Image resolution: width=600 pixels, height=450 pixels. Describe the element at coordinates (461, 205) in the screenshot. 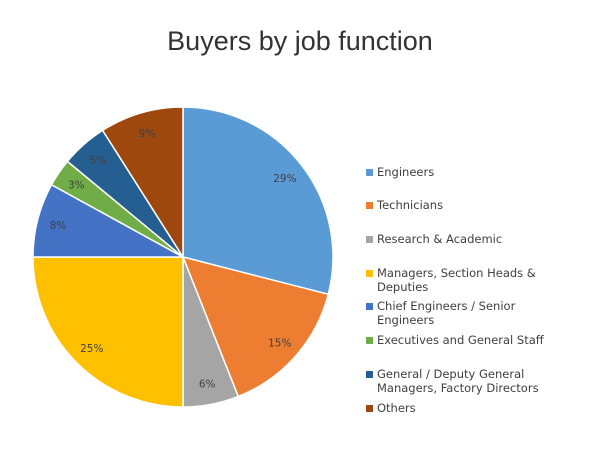

I see `legend-item: Technicians` at that location.